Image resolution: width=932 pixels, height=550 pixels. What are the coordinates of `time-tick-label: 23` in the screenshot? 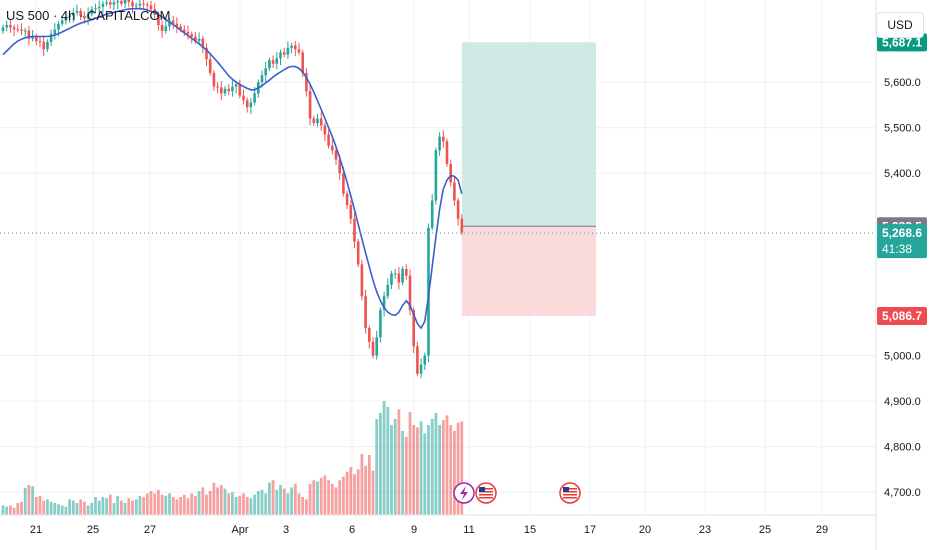 It's located at (705, 530).